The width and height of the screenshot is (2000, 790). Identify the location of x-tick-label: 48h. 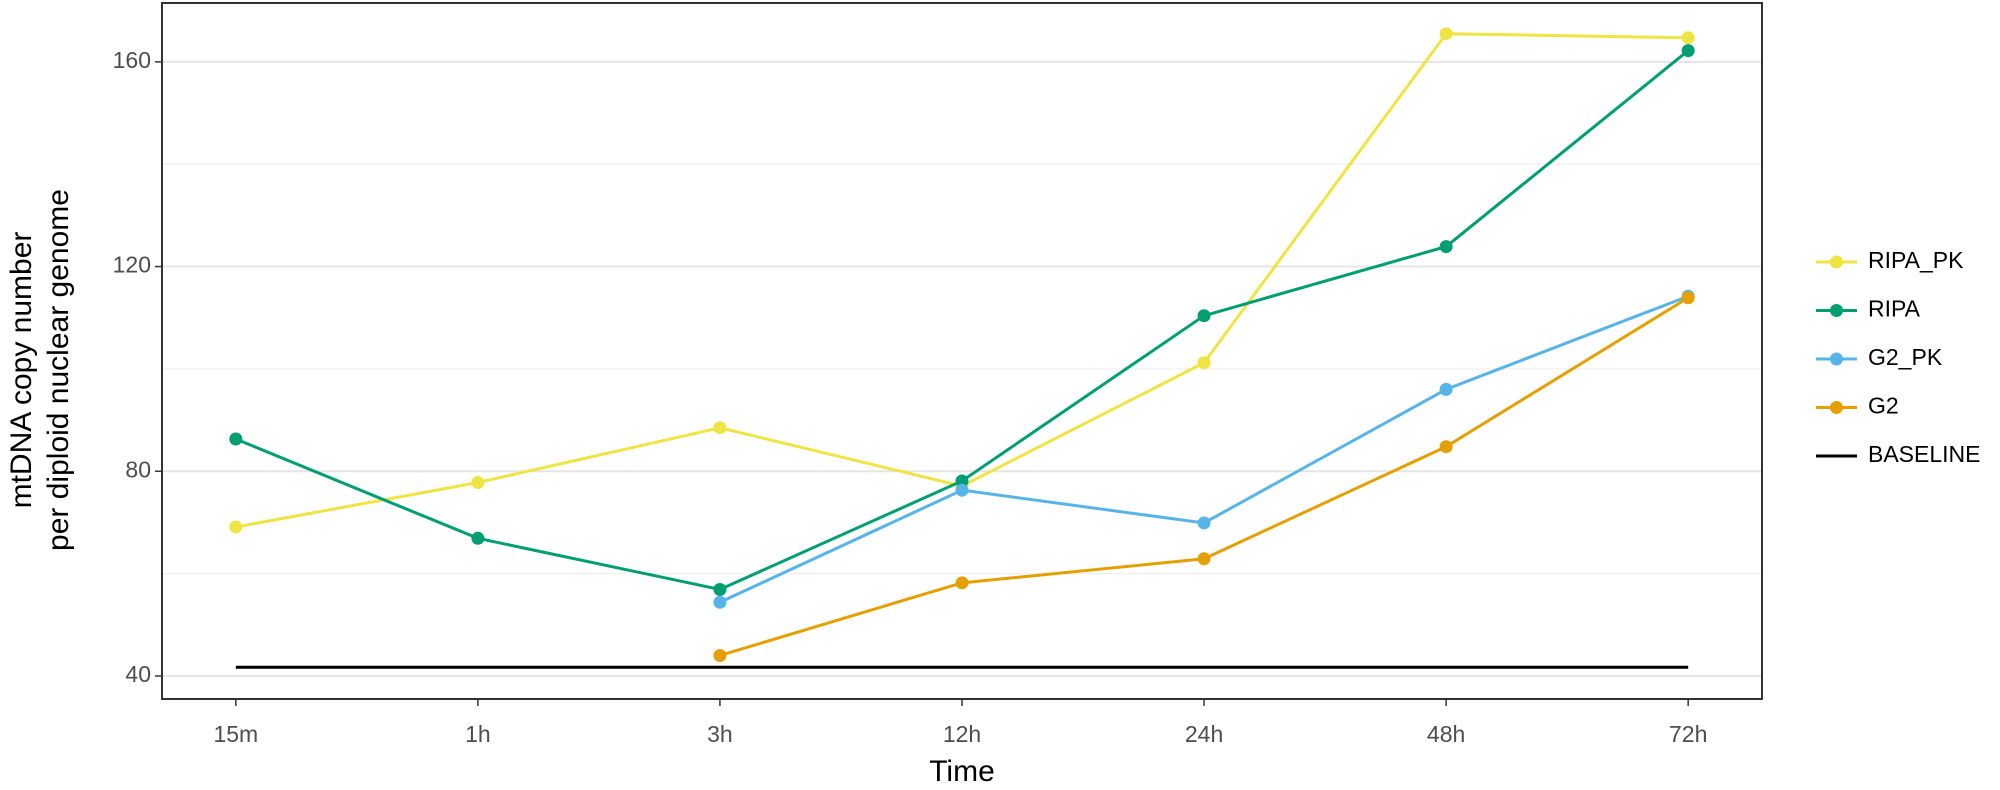
(1446, 734).